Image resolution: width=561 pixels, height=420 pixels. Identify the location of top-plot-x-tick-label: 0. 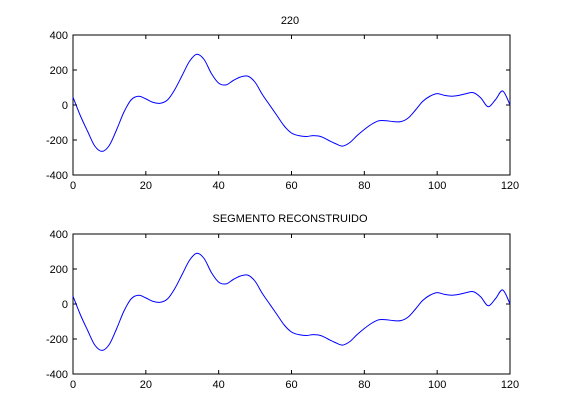
(73, 186).